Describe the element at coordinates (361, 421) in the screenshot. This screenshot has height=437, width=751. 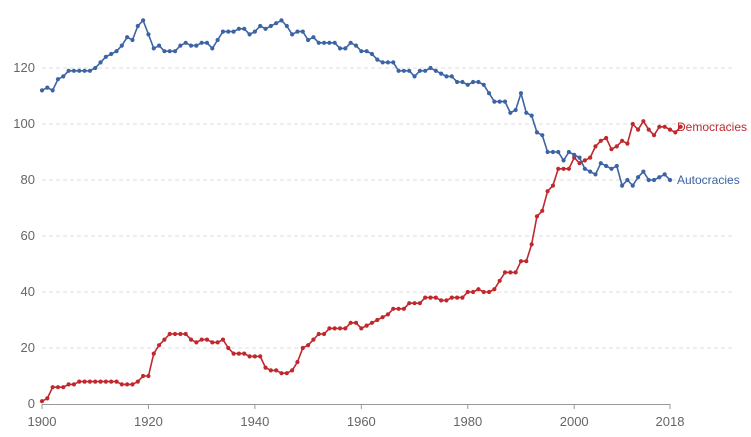
I see `x-tick-label: 1960` at that location.